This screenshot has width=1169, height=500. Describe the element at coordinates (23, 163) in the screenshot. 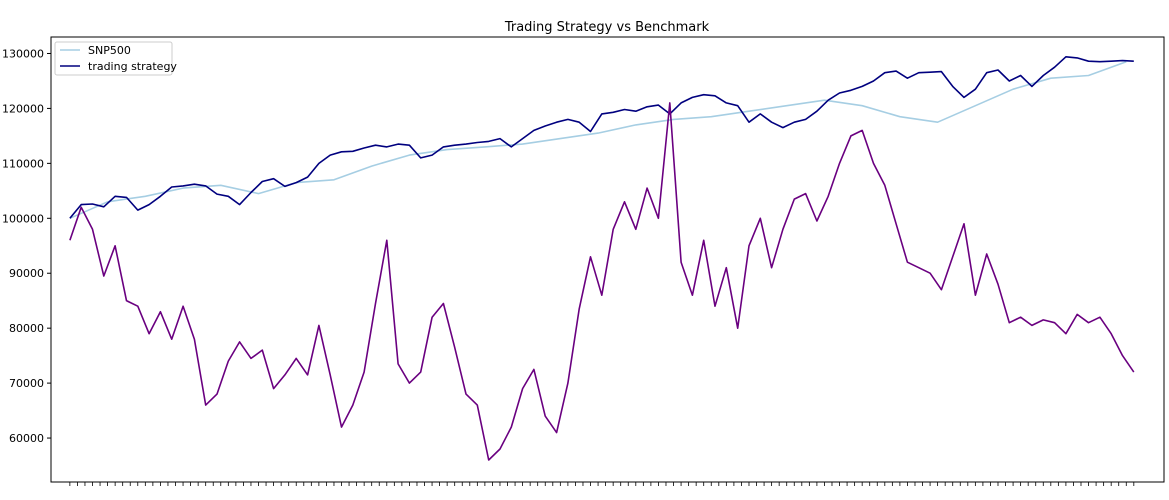

I see `y-tick-label: 110000` at that location.